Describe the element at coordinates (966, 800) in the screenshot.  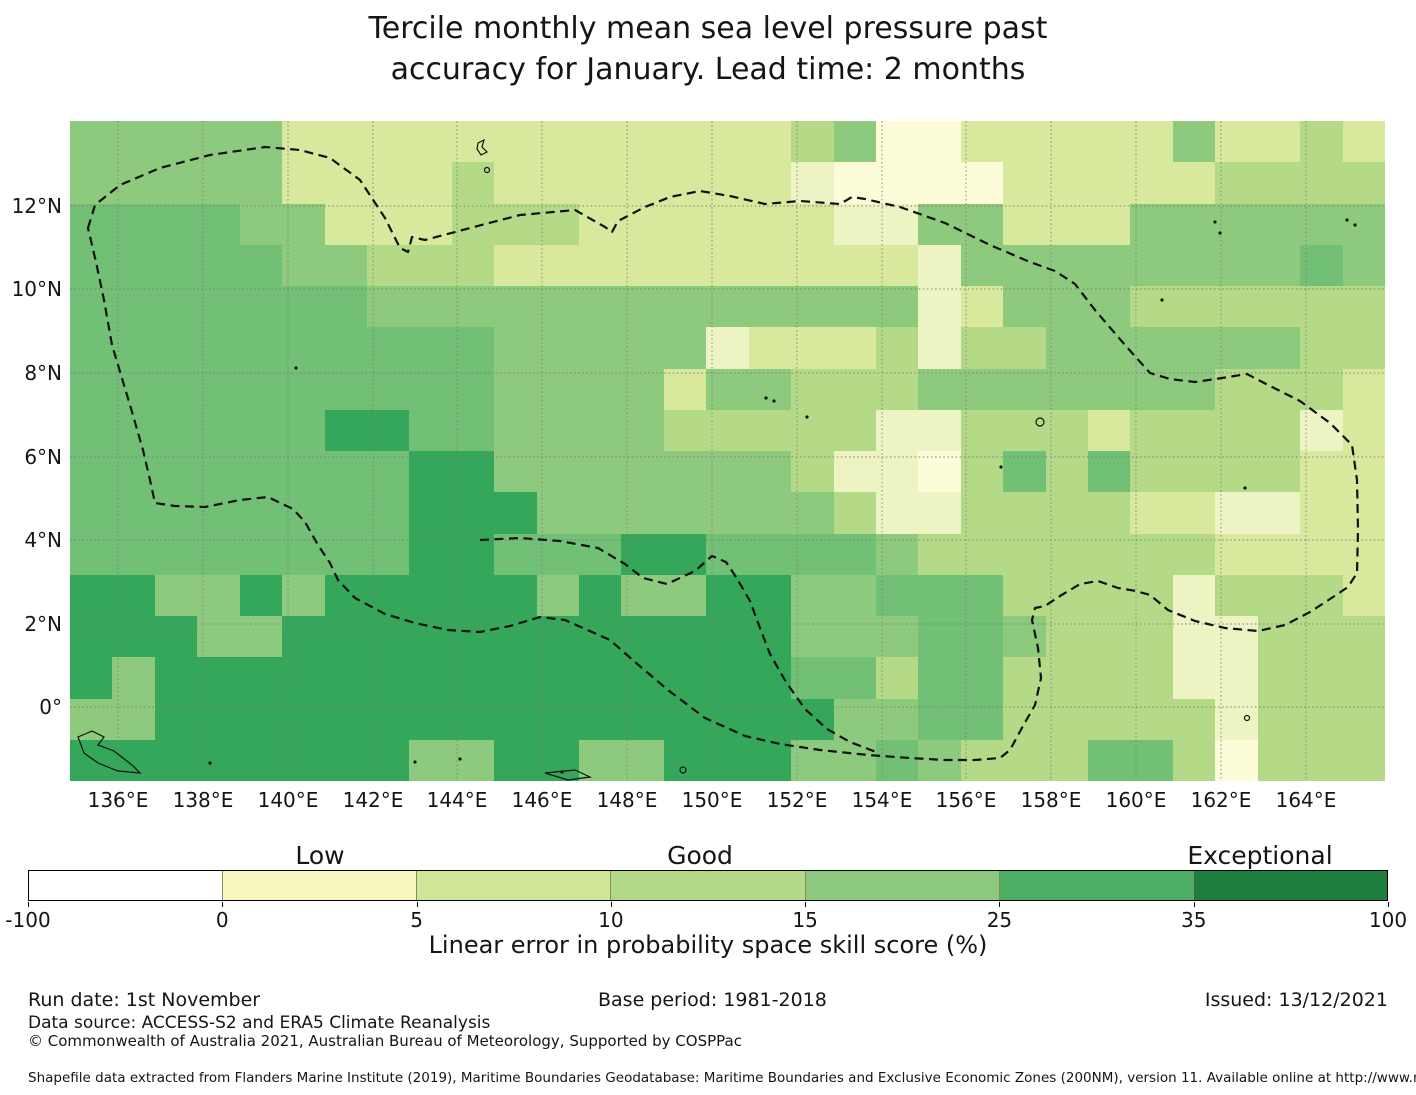
I see `x-axis-tick-label: 156°E` at that location.